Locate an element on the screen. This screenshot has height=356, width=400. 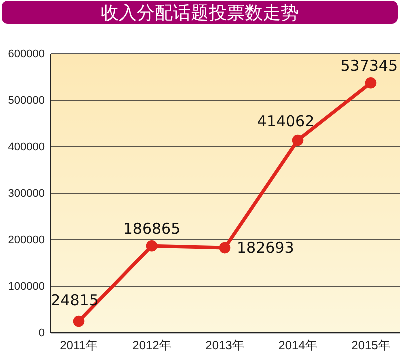
y-tick-label: 0 is located at coordinates (41, 334).